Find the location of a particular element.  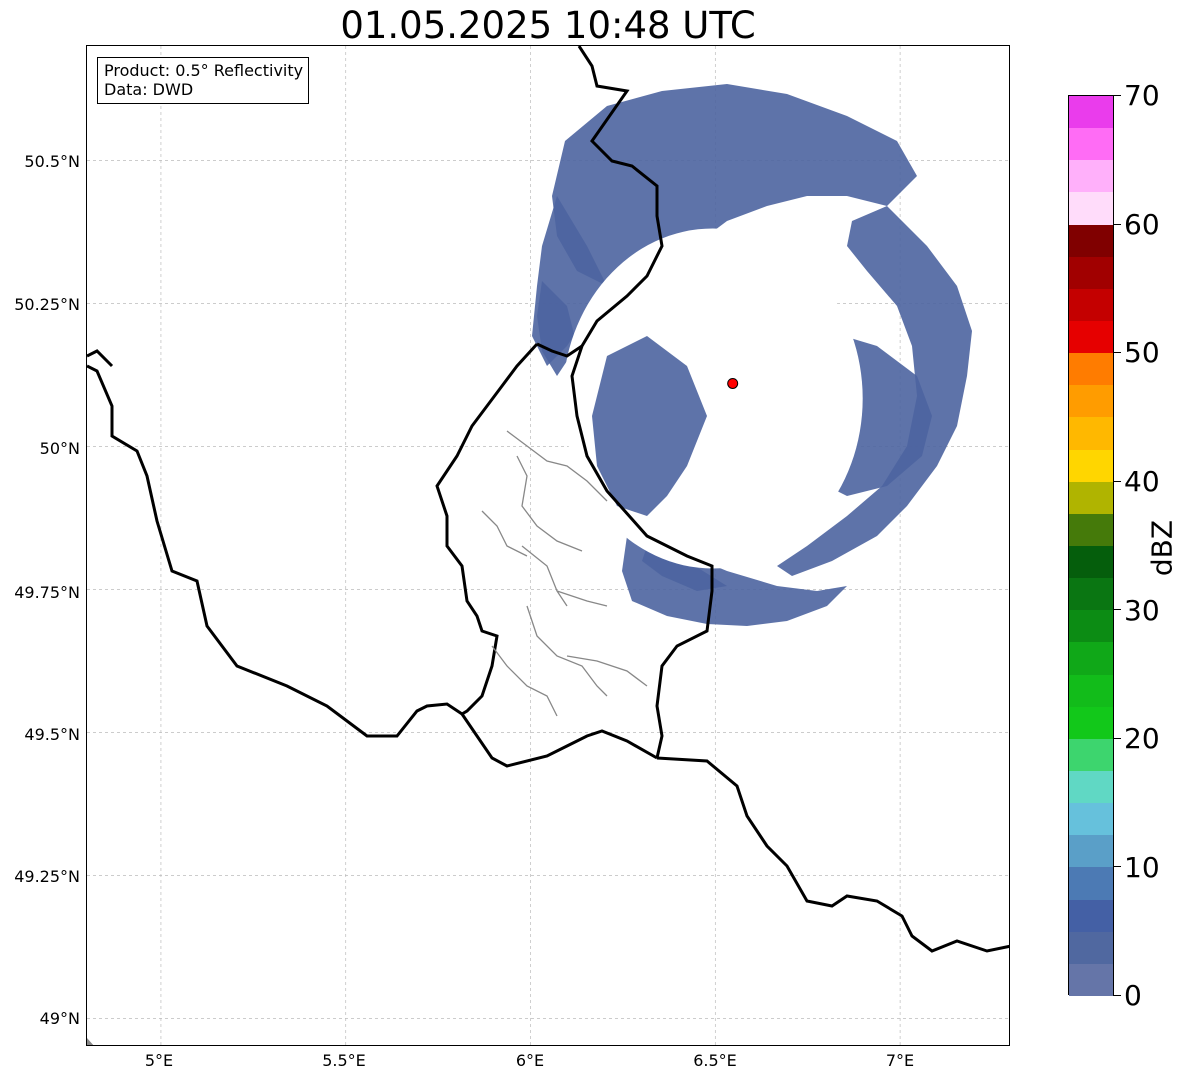

lat-tick-label: 49.75°N is located at coordinates (47, 592).